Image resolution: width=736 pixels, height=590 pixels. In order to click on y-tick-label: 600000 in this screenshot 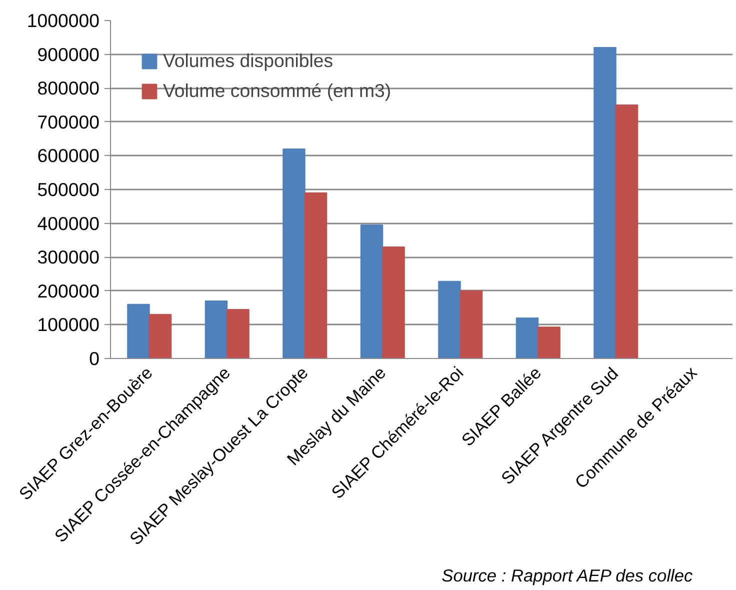, I will do `click(68, 155)`.